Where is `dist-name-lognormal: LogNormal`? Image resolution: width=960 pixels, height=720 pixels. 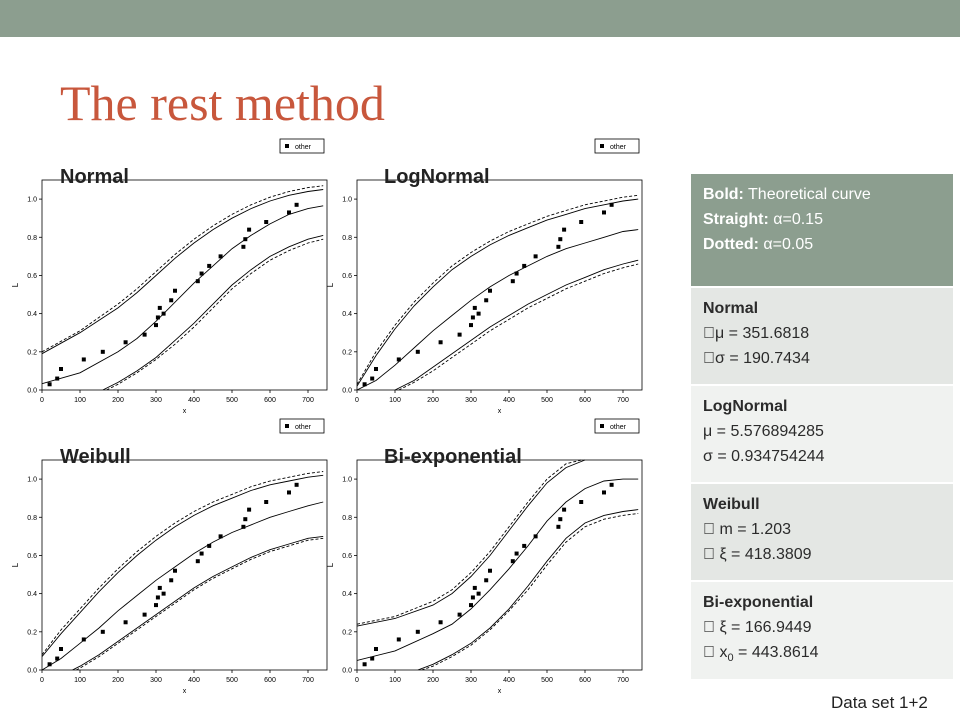
dist-name-lognormal: LogNormal is located at coordinates (745, 406).